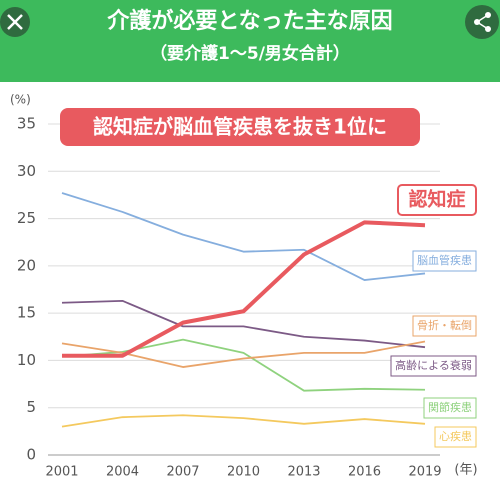  What do you see at coordinates (20, 100) in the screenshot?
I see `y-axis-label: (%)` at bounding box center [20, 100].